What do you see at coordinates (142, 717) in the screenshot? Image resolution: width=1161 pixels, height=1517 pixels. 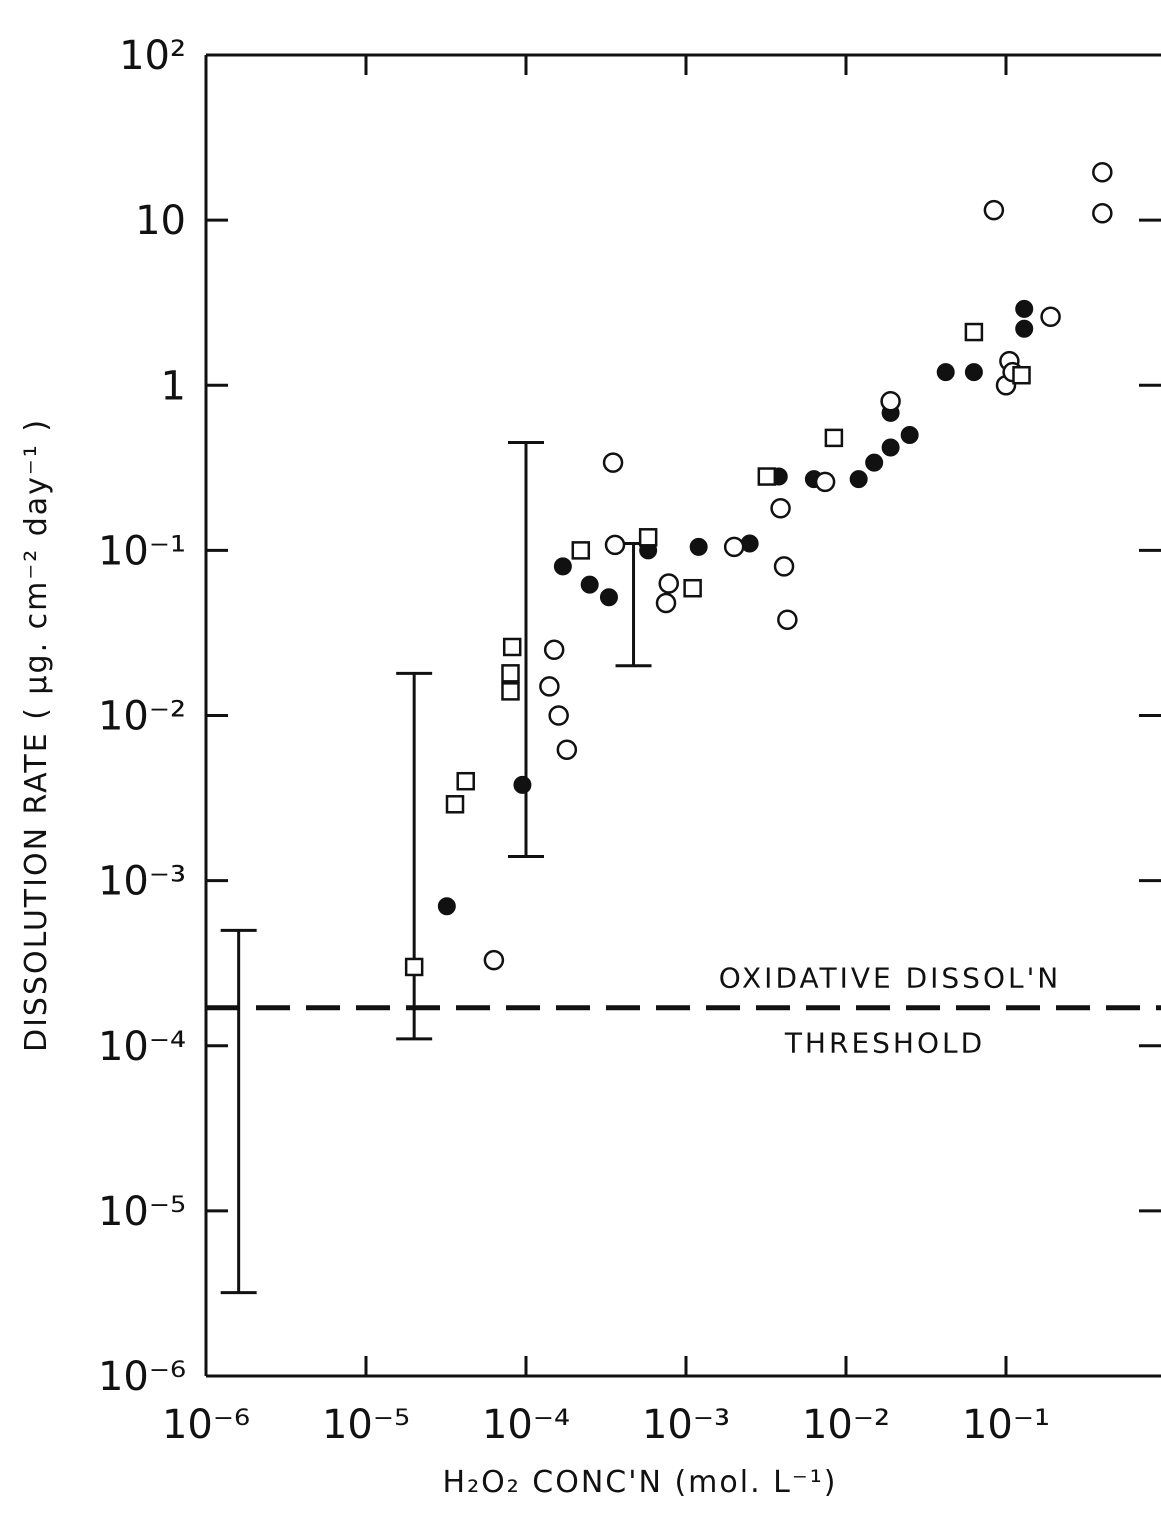 I see `y-tick-label: 10⁻²` at bounding box center [142, 717].